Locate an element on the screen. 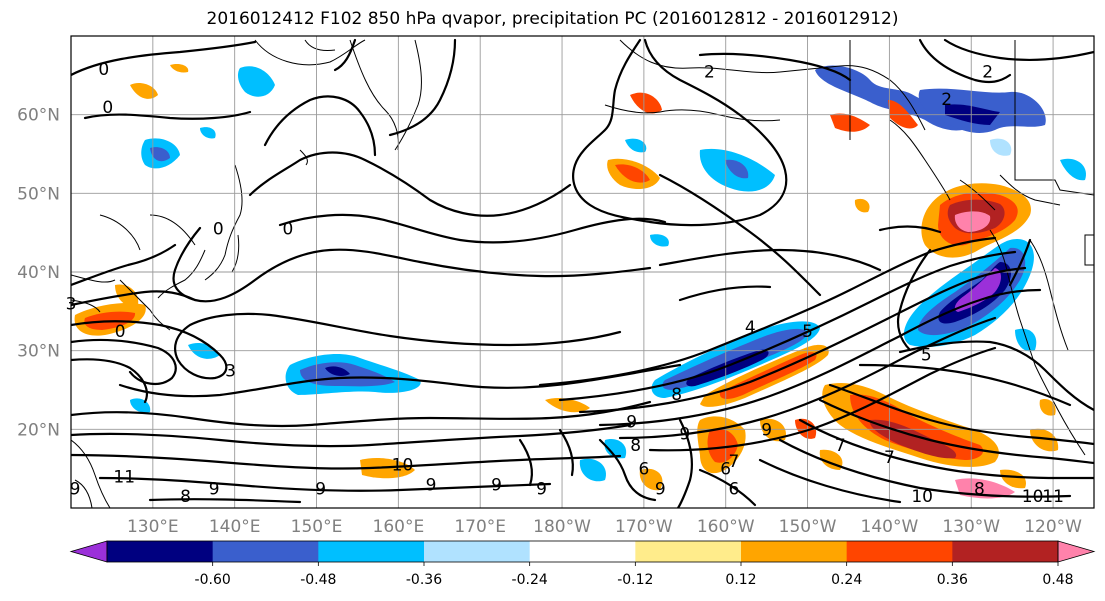 This screenshot has height=601, width=1105. colorbar-tick-label: -0.60 is located at coordinates (213, 580).